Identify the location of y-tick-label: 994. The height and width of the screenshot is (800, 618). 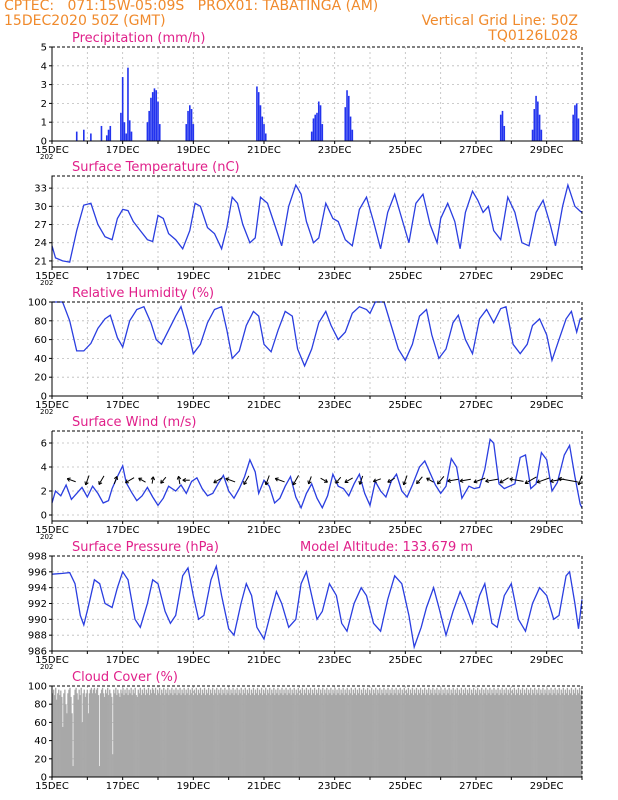
(37, 588).